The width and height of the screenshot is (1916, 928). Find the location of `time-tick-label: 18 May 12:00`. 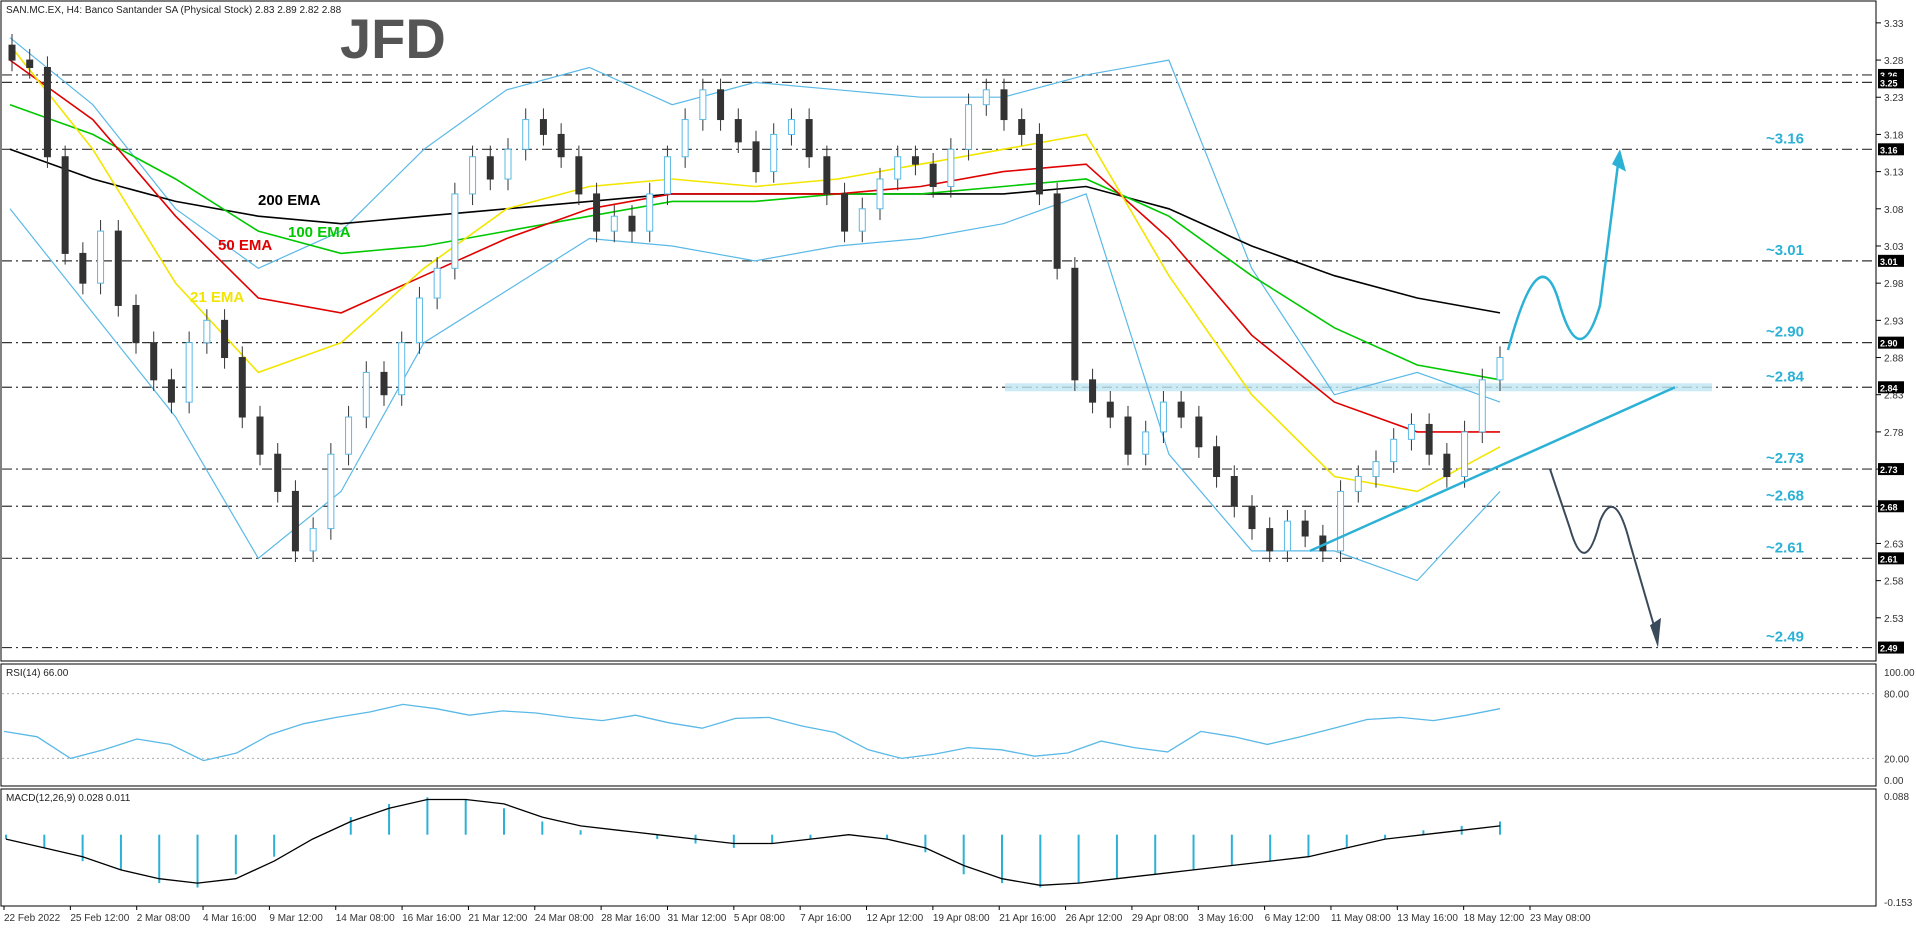

time-tick-label: 18 May 12:00 is located at coordinates (1494, 918).